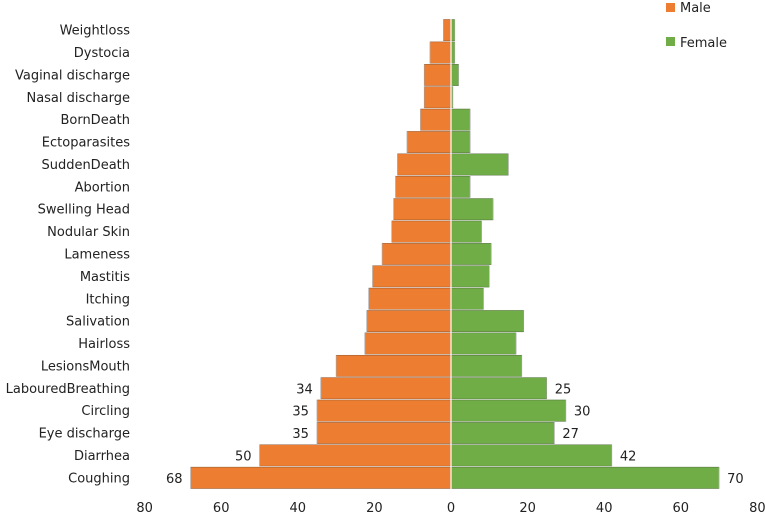 This screenshot has height=516, width=765. Describe the element at coordinates (393, 366) in the screenshot. I see `bar-male-lesionsmouth` at that location.